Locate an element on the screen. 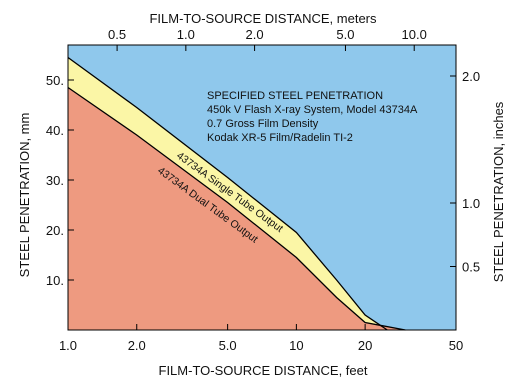 The image size is (519, 381). y-right-tick-label: 2.0 is located at coordinates (471, 76).